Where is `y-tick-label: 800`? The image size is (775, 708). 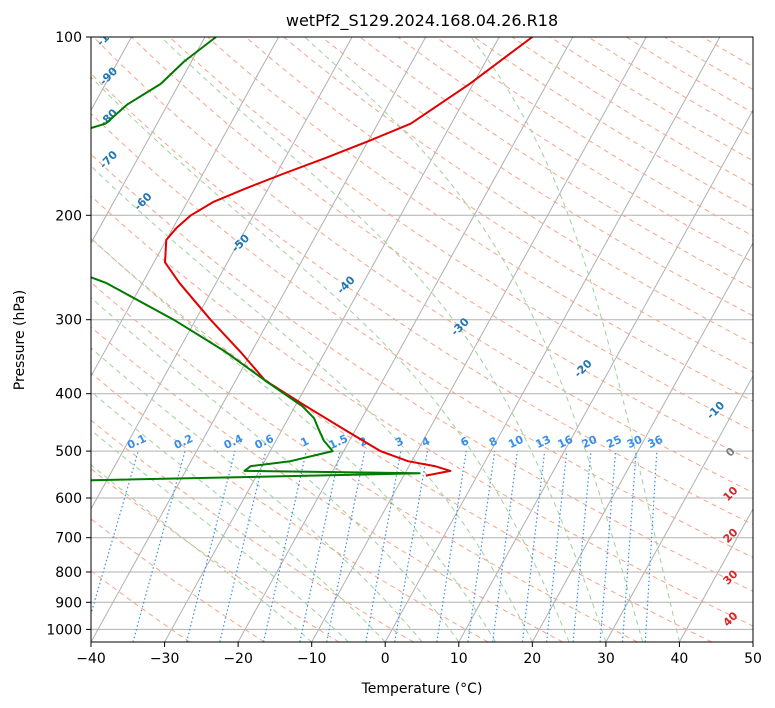
y-tick-label: 800 is located at coordinates (68, 573).